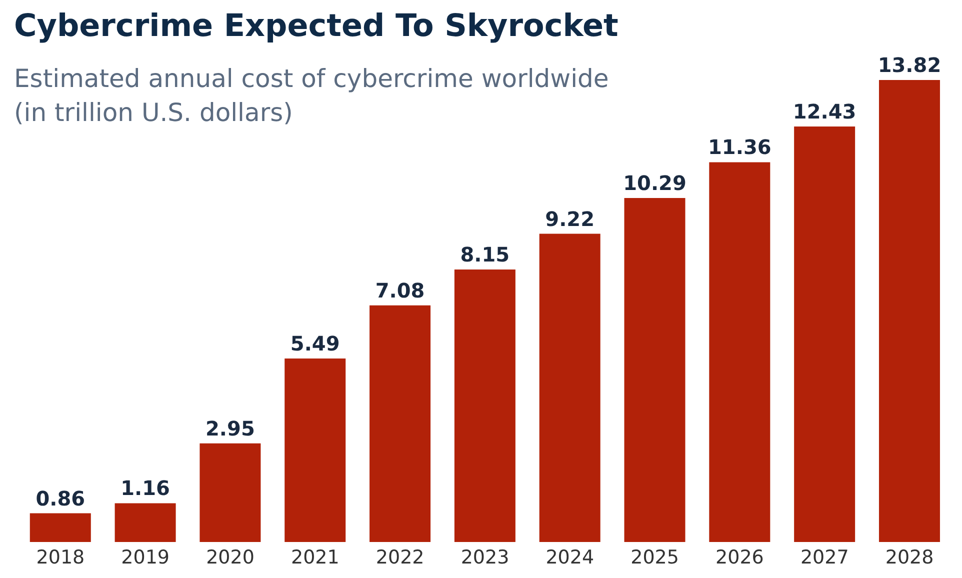 The image size is (962, 578). What do you see at coordinates (485, 557) in the screenshot?
I see `x-tick-label: 2023` at bounding box center [485, 557].